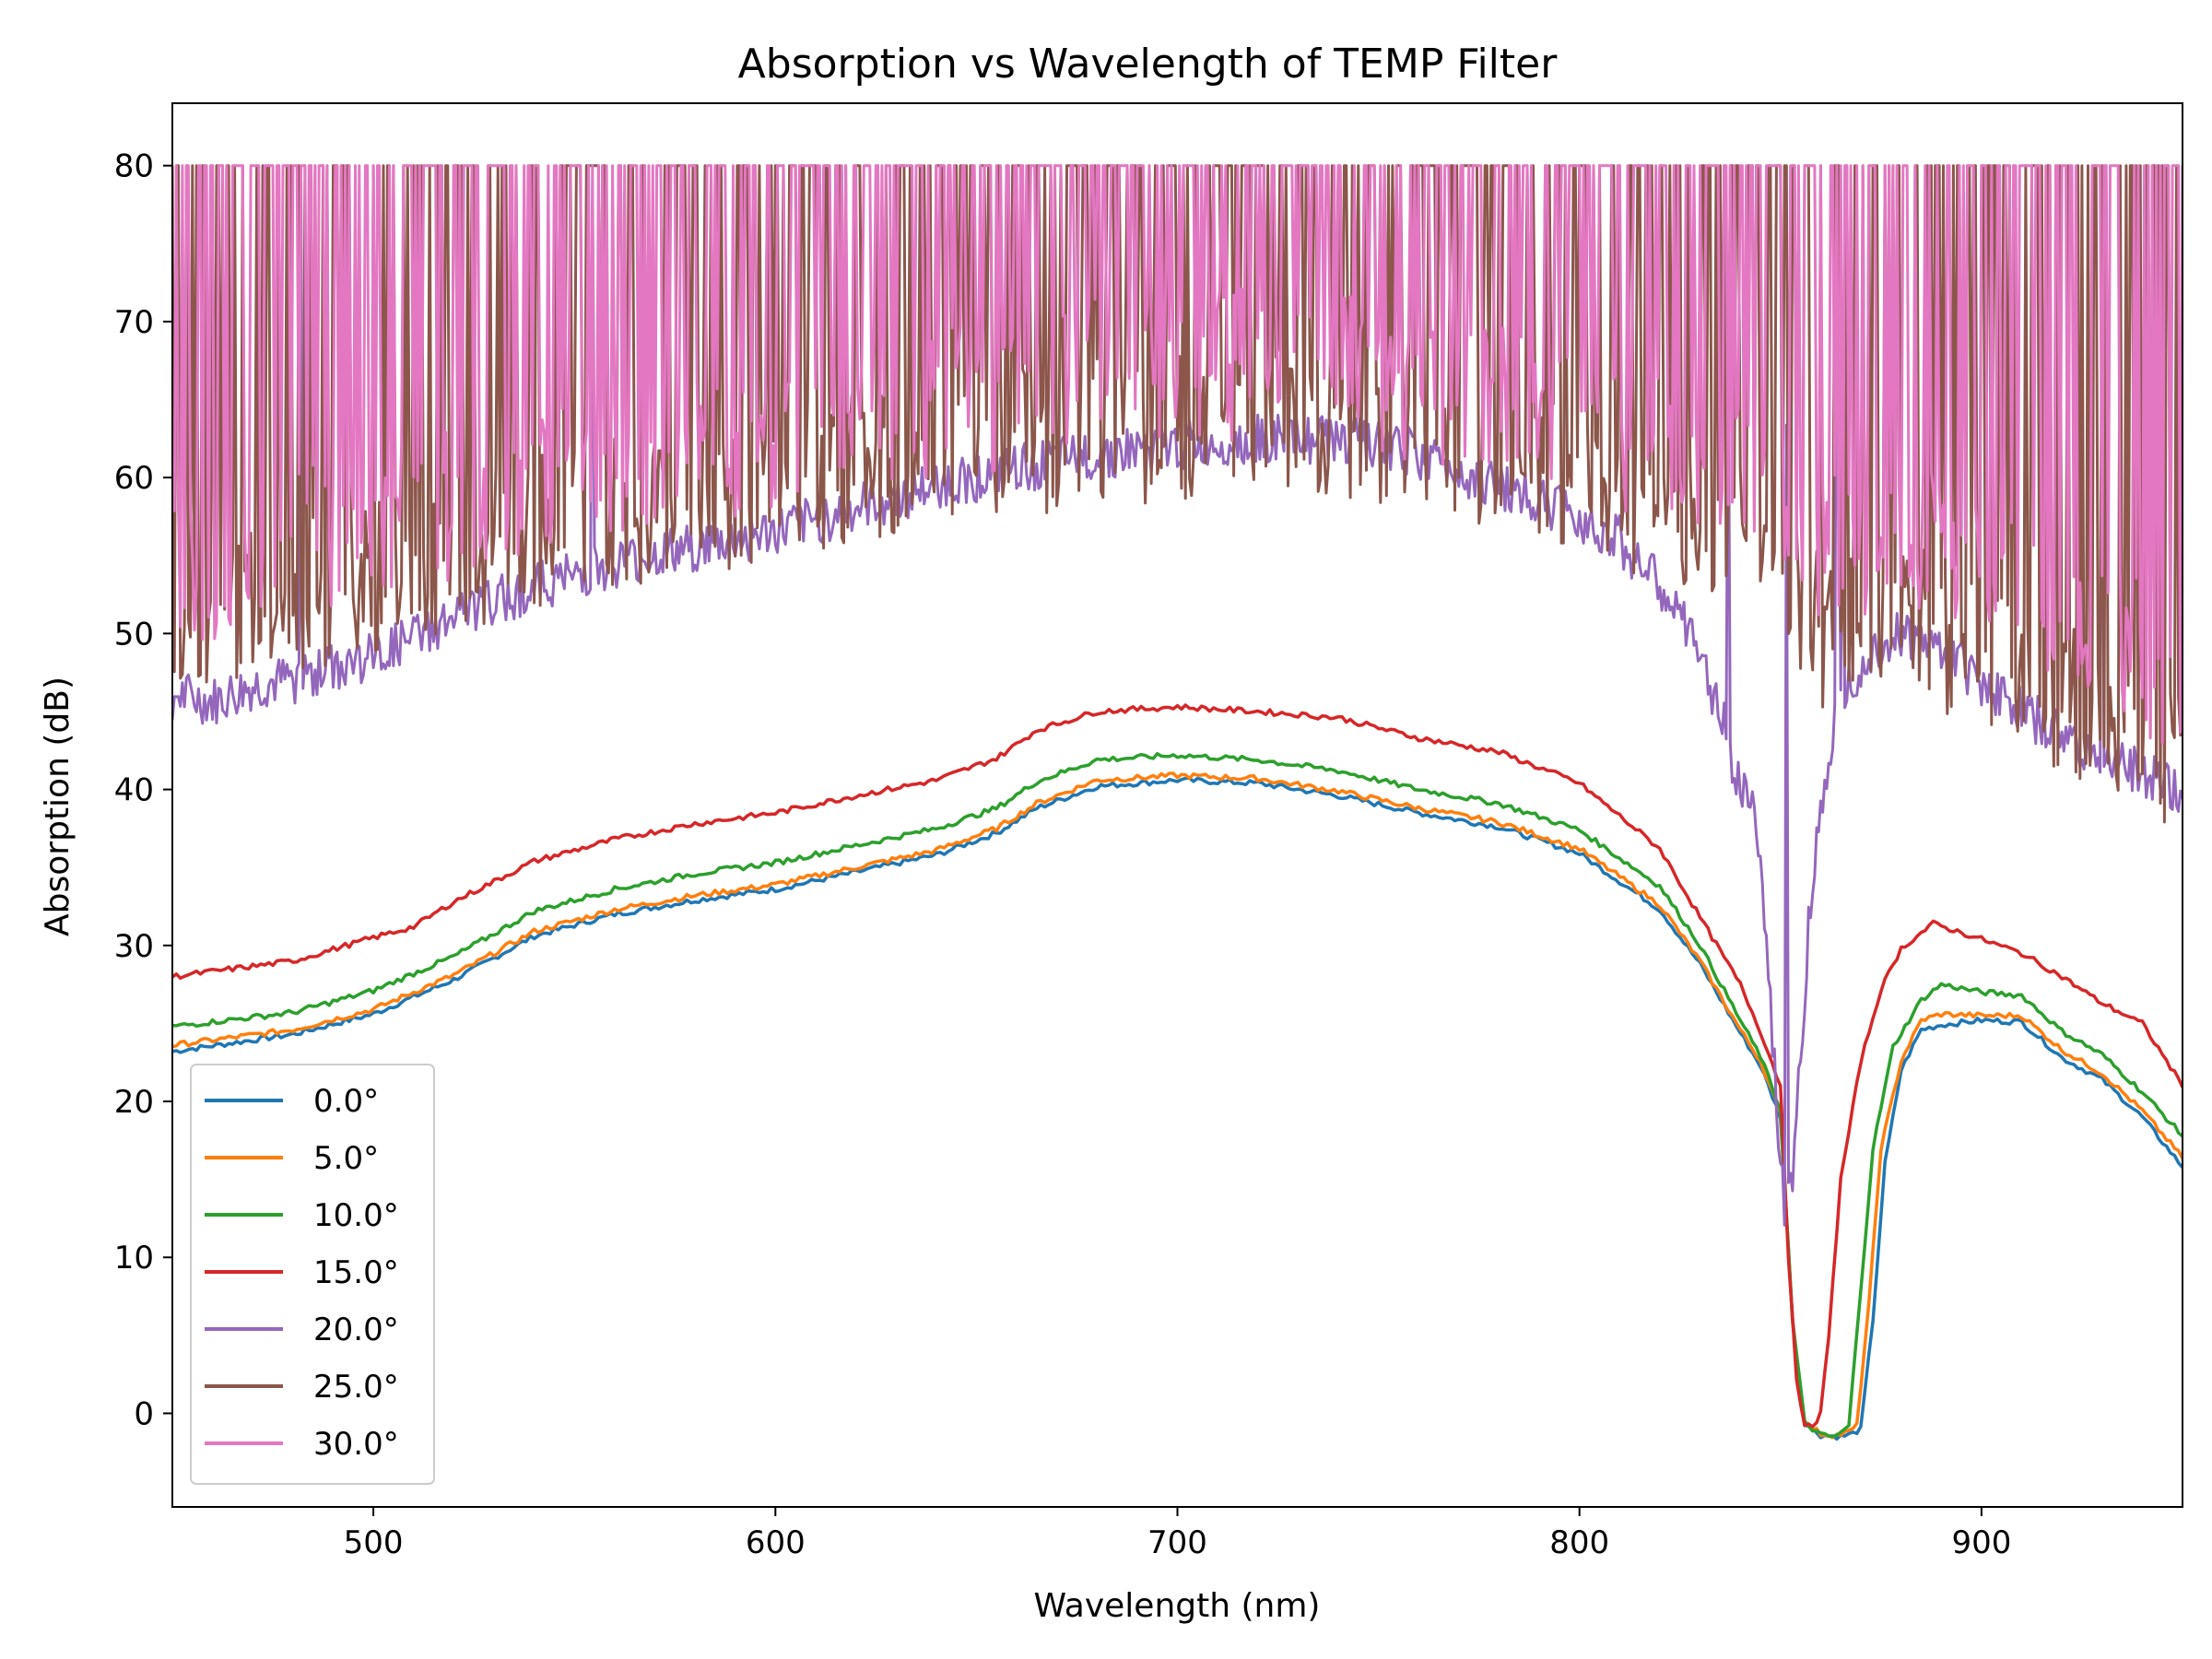 The width and height of the screenshot is (2212, 1659). Describe the element at coordinates (1981, 1542) in the screenshot. I see `x-tick-label: 900` at that location.